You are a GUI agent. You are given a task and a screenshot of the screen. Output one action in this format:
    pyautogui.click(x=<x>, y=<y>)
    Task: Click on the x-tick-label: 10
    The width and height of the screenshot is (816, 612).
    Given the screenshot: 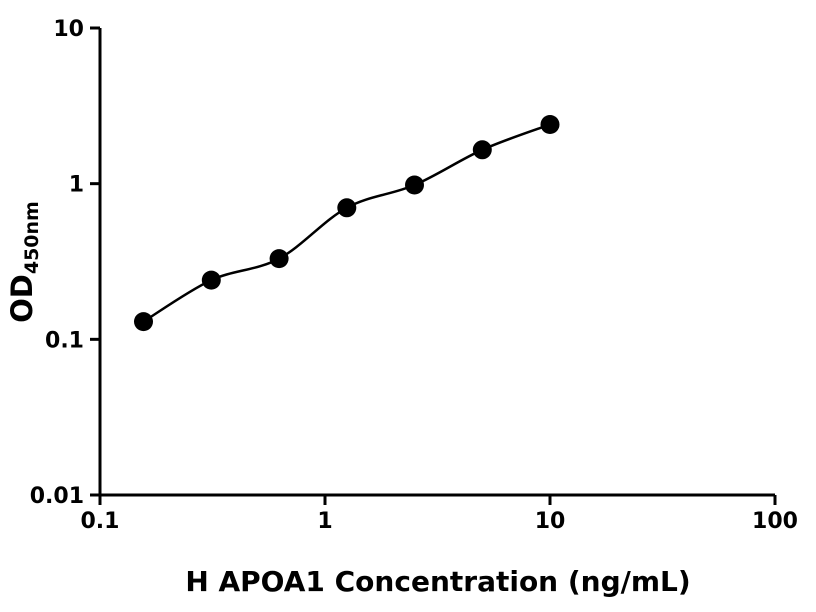 What is the action you would take?
    pyautogui.click(x=550, y=521)
    